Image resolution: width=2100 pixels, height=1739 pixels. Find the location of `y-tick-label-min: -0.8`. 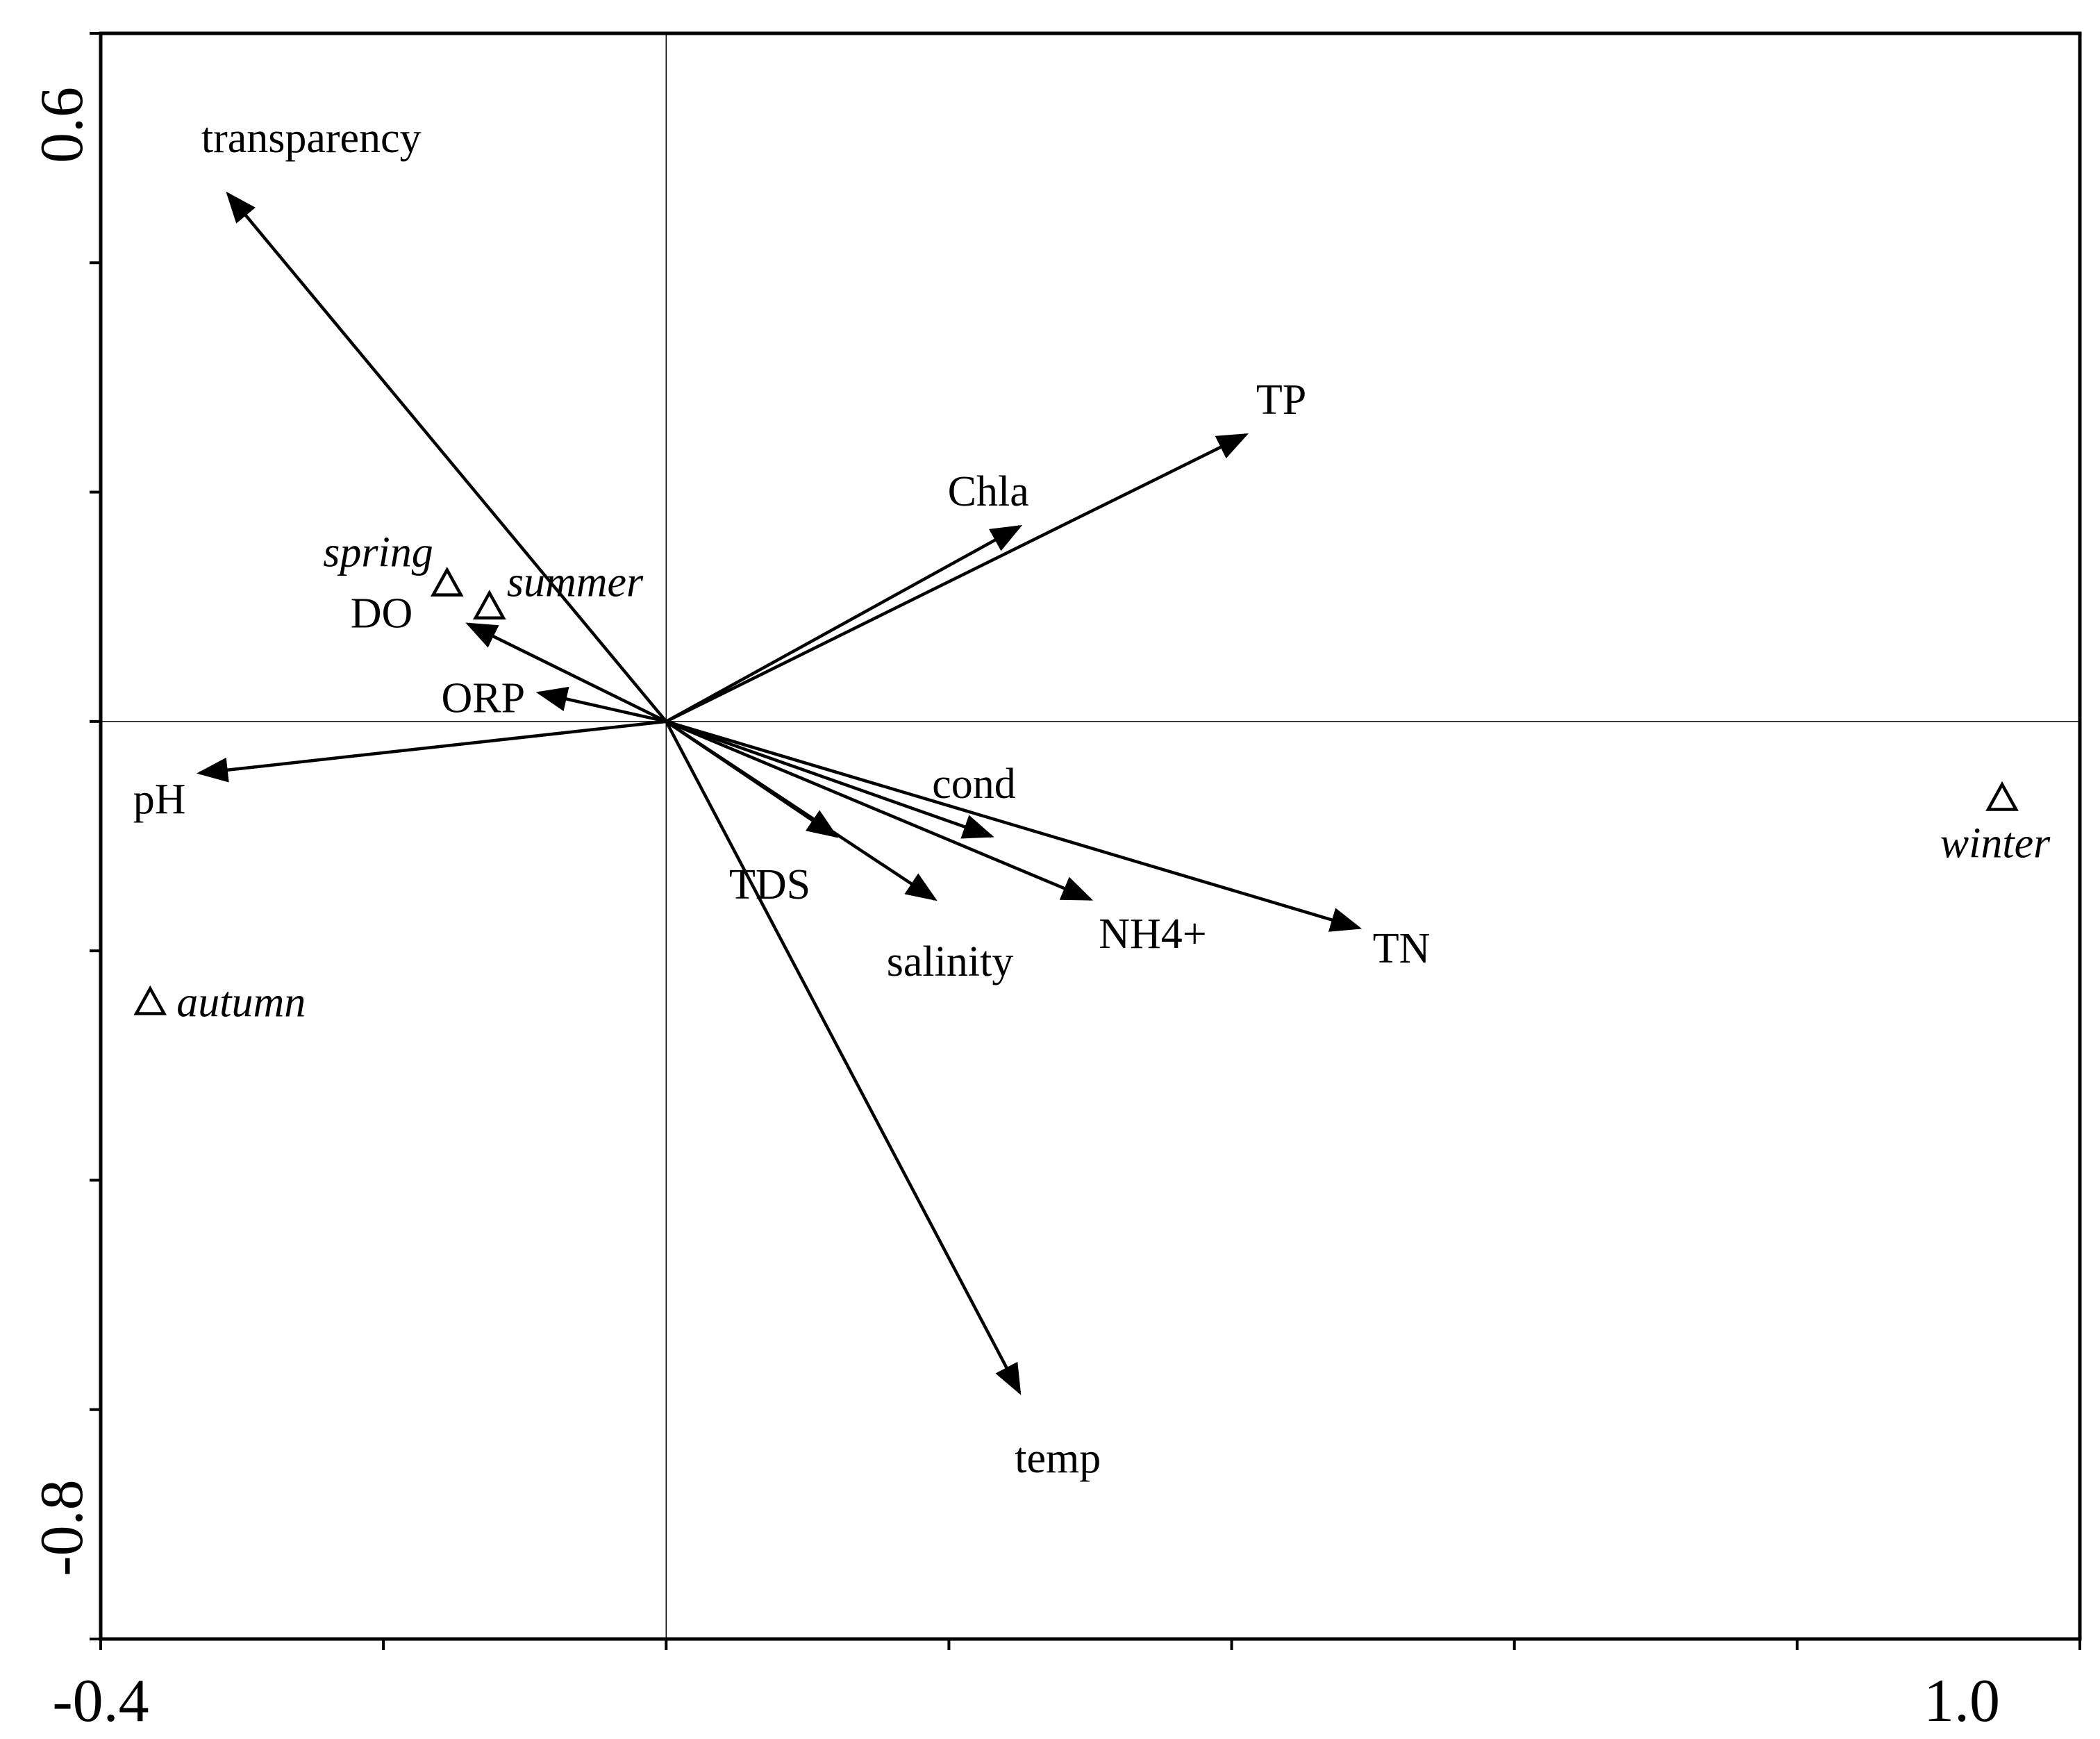

y-tick-label-min: -0.8 is located at coordinates (62, 1528).